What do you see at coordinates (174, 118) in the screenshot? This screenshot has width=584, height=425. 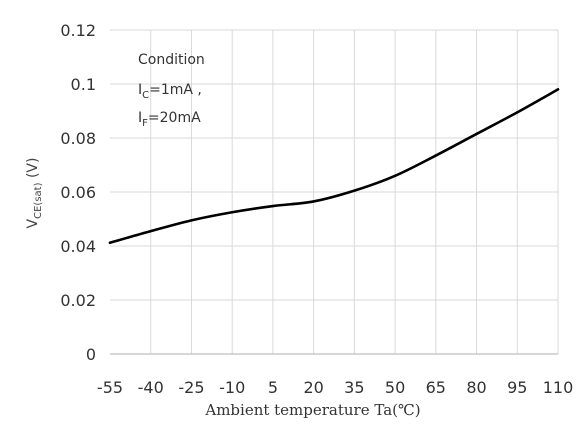 I see `condition-if-rest: =20mA` at bounding box center [174, 118].